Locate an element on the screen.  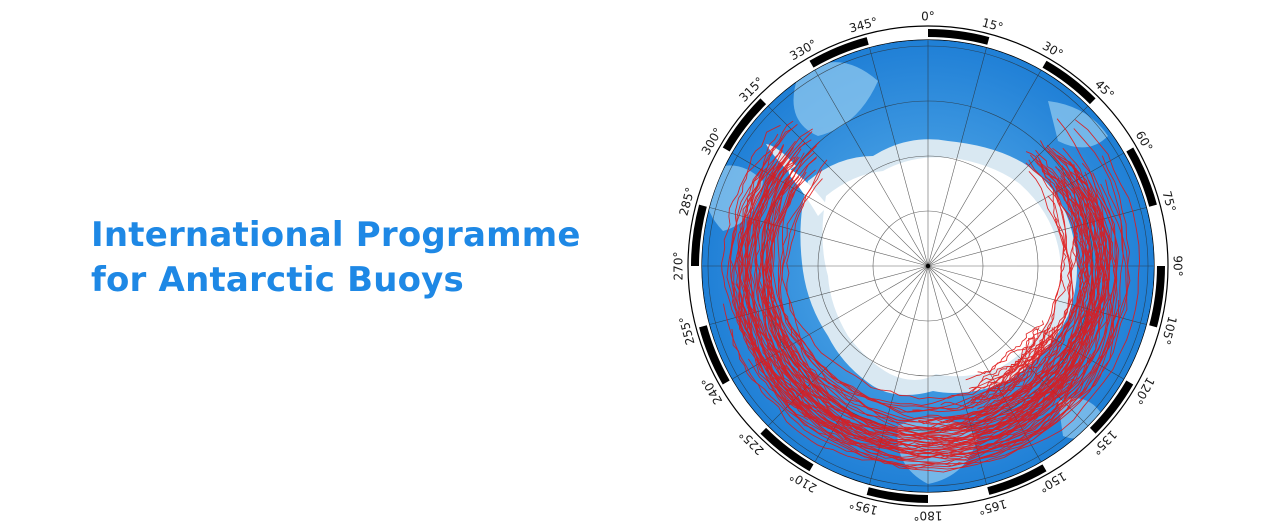
parallel-circle is located at coordinates (928, 266).